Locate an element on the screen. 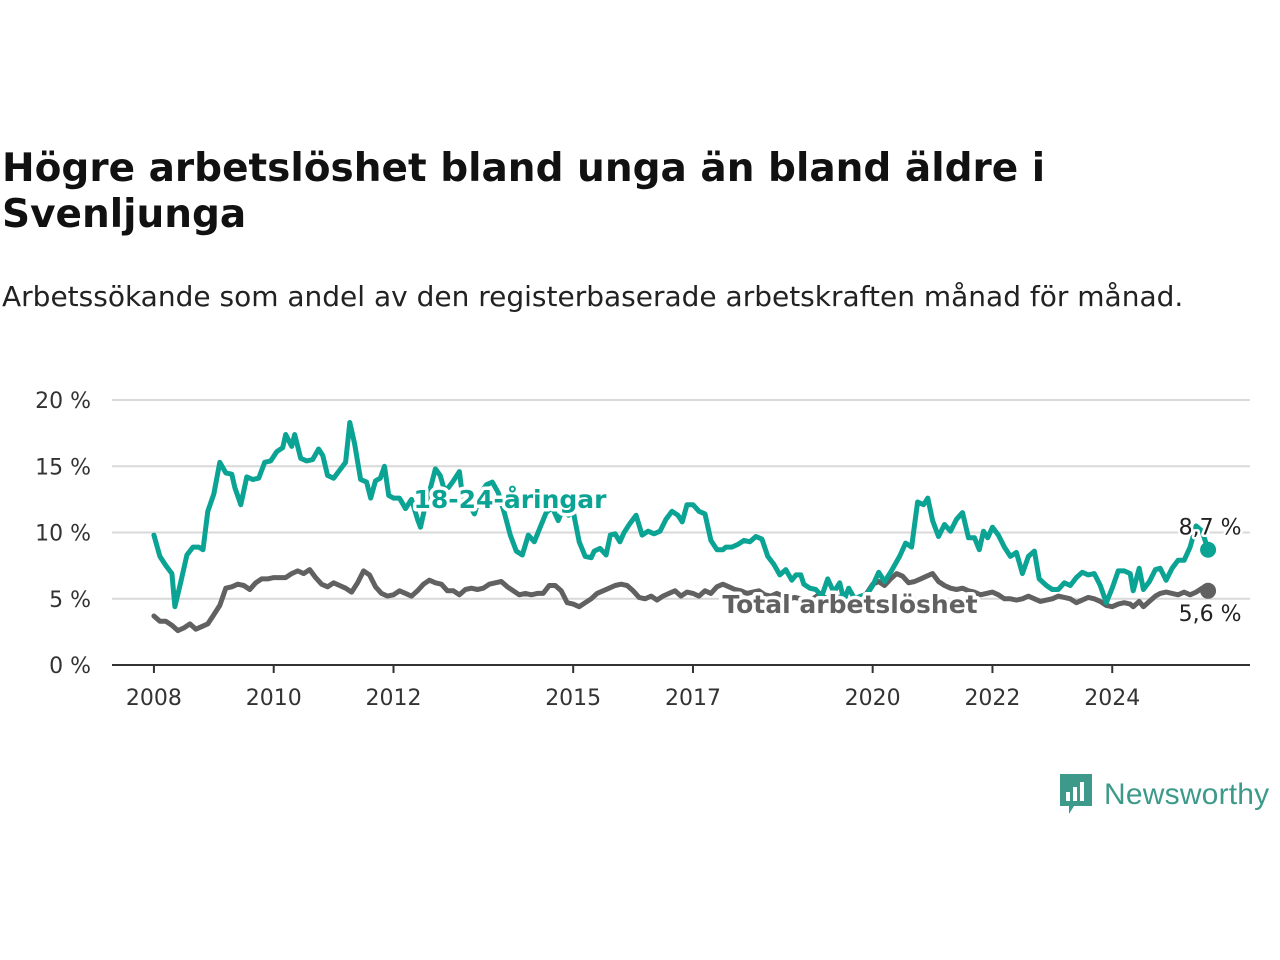  x-tick-label: 2010 is located at coordinates (274, 698).